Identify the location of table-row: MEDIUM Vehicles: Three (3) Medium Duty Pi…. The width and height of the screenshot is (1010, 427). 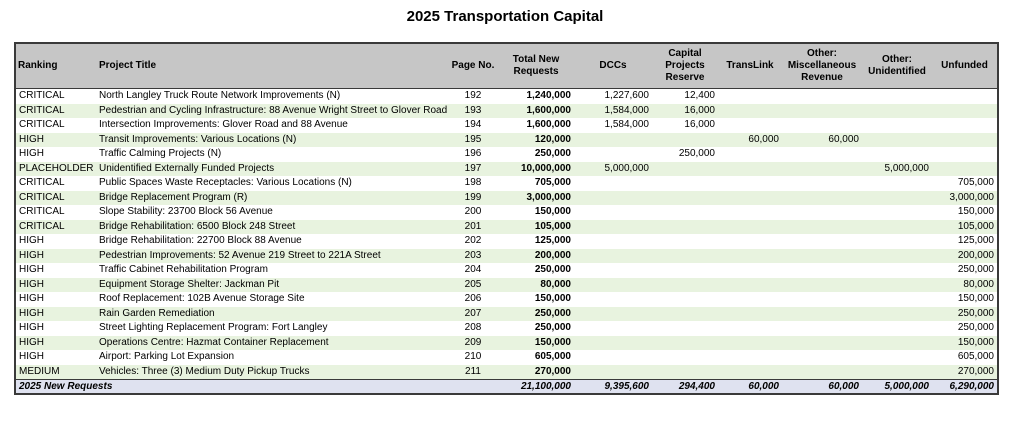
(506, 372).